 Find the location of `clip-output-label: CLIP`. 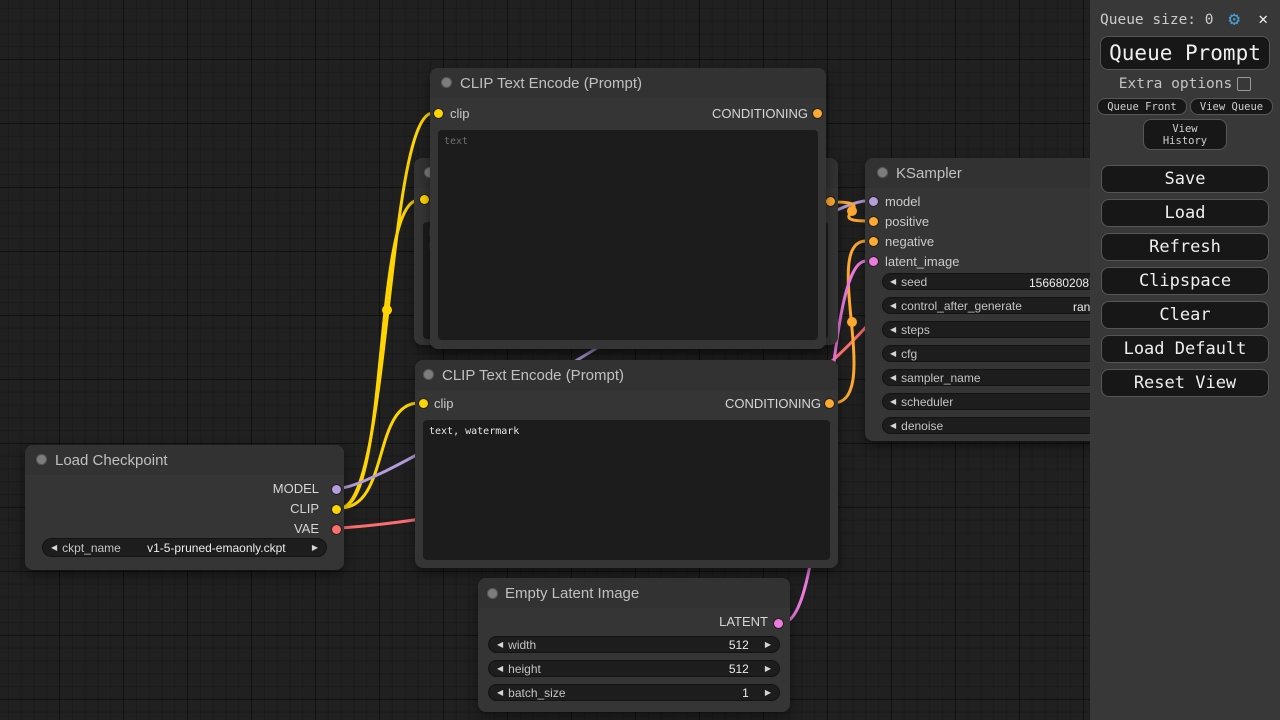

clip-output-label: CLIP is located at coordinates (304, 508).